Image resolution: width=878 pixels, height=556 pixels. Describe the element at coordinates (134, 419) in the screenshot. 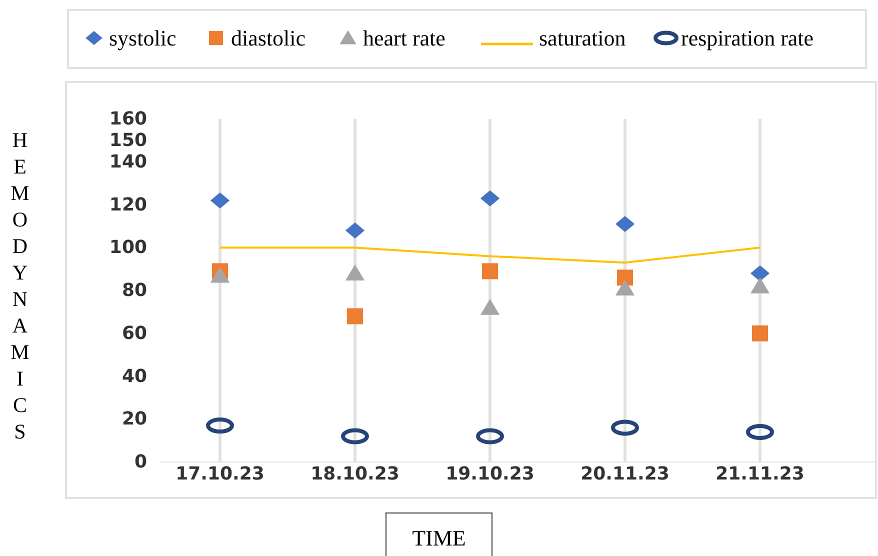

I see `y-tick-label: 20` at that location.